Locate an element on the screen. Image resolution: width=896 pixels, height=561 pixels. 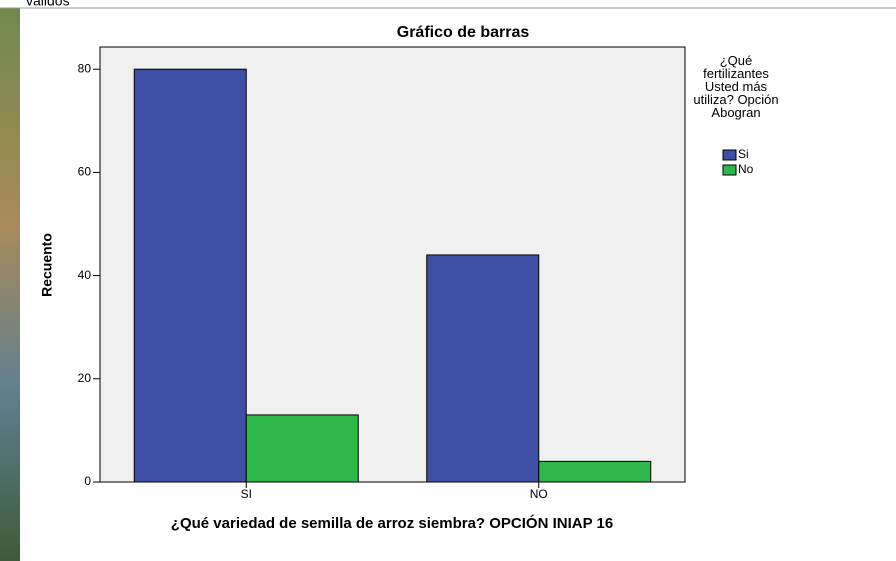
y-tick-label: 40 is located at coordinates (85, 275).